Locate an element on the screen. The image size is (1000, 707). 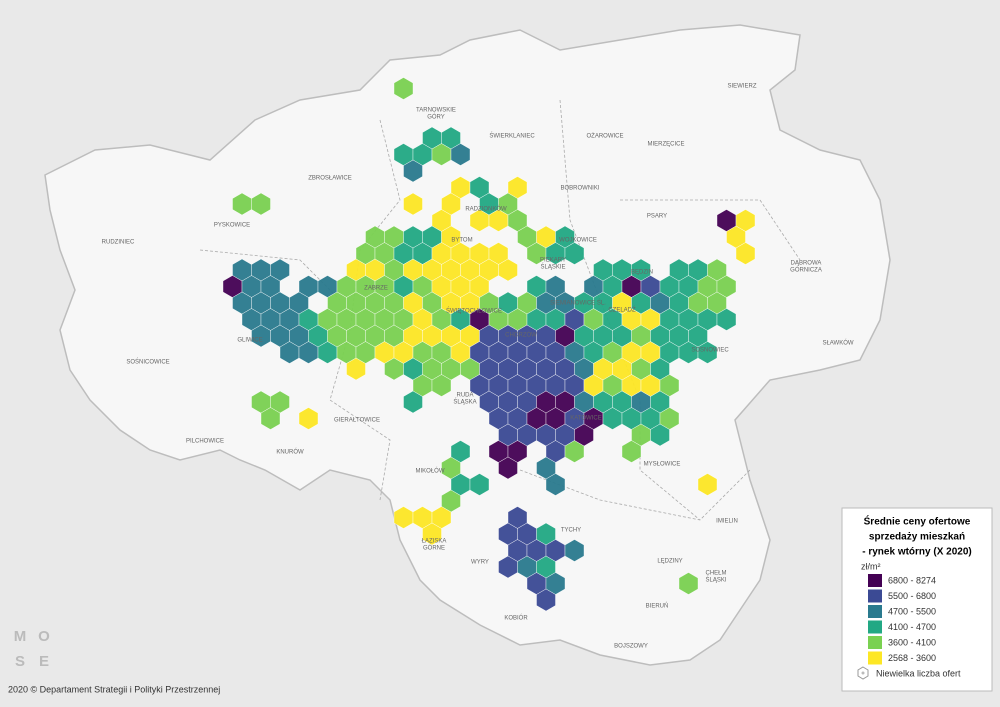
place-label: TYCHY is located at coordinates (571, 531).